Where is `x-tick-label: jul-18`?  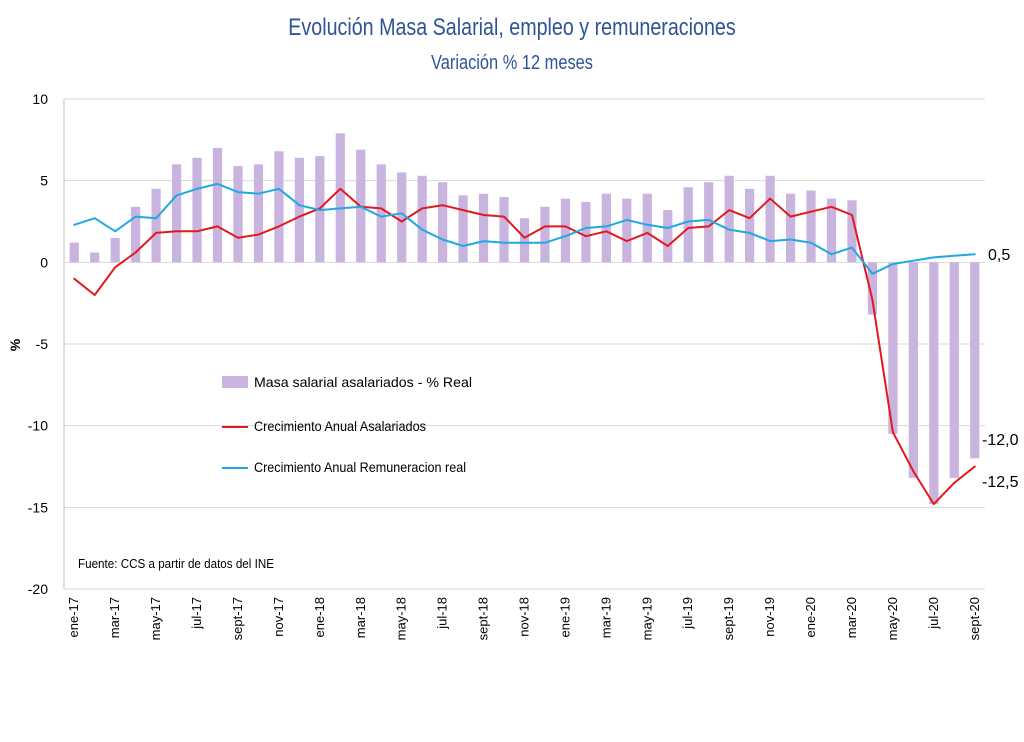 x-tick-label: jul-18 is located at coordinates (442, 613).